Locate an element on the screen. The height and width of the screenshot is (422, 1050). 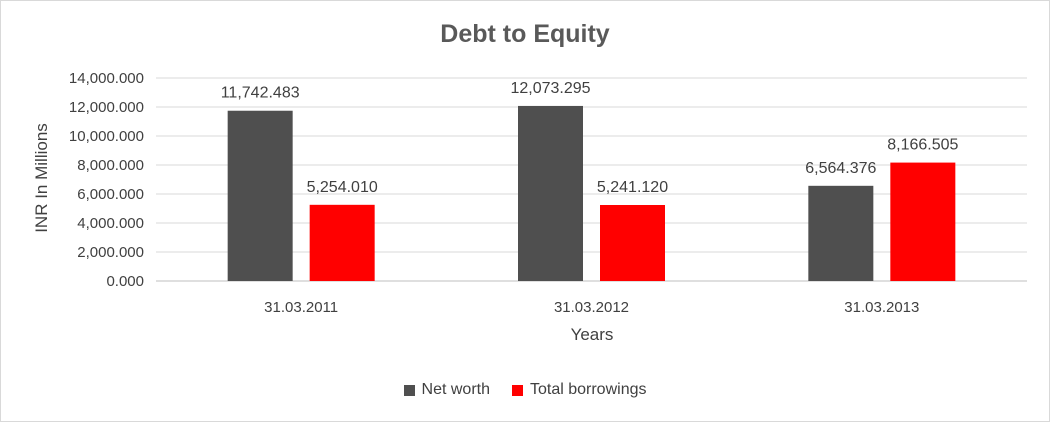
data-label-net-worth: 6,564.376 is located at coordinates (840, 168).